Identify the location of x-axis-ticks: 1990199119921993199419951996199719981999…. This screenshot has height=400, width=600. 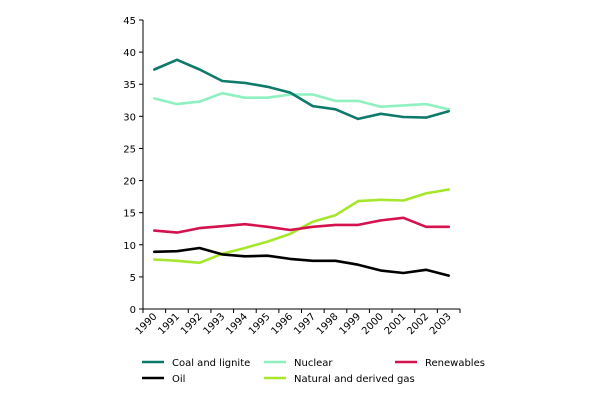
(297, 323).